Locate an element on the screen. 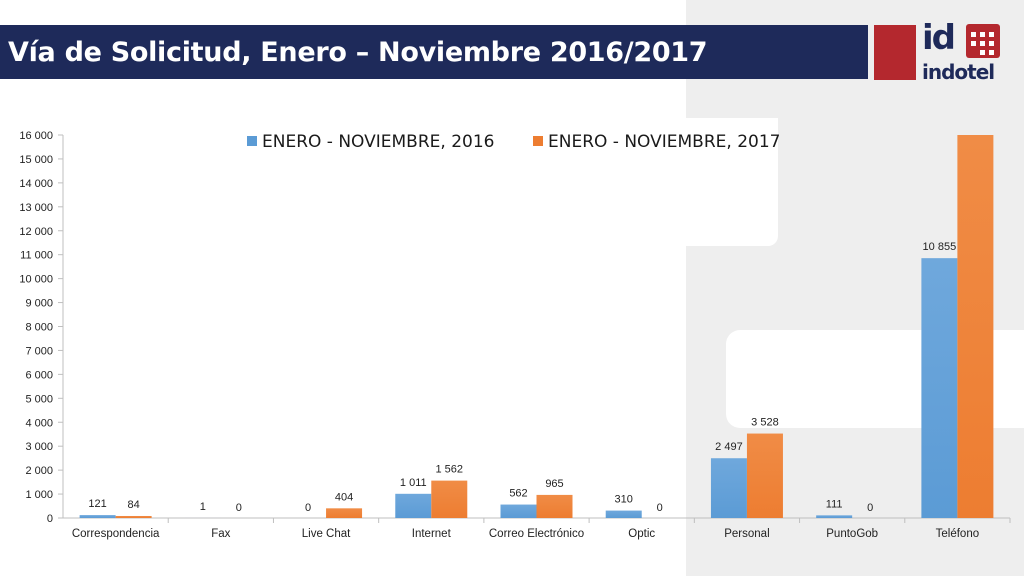  y-tick-label: 2 000 is located at coordinates (39, 471).